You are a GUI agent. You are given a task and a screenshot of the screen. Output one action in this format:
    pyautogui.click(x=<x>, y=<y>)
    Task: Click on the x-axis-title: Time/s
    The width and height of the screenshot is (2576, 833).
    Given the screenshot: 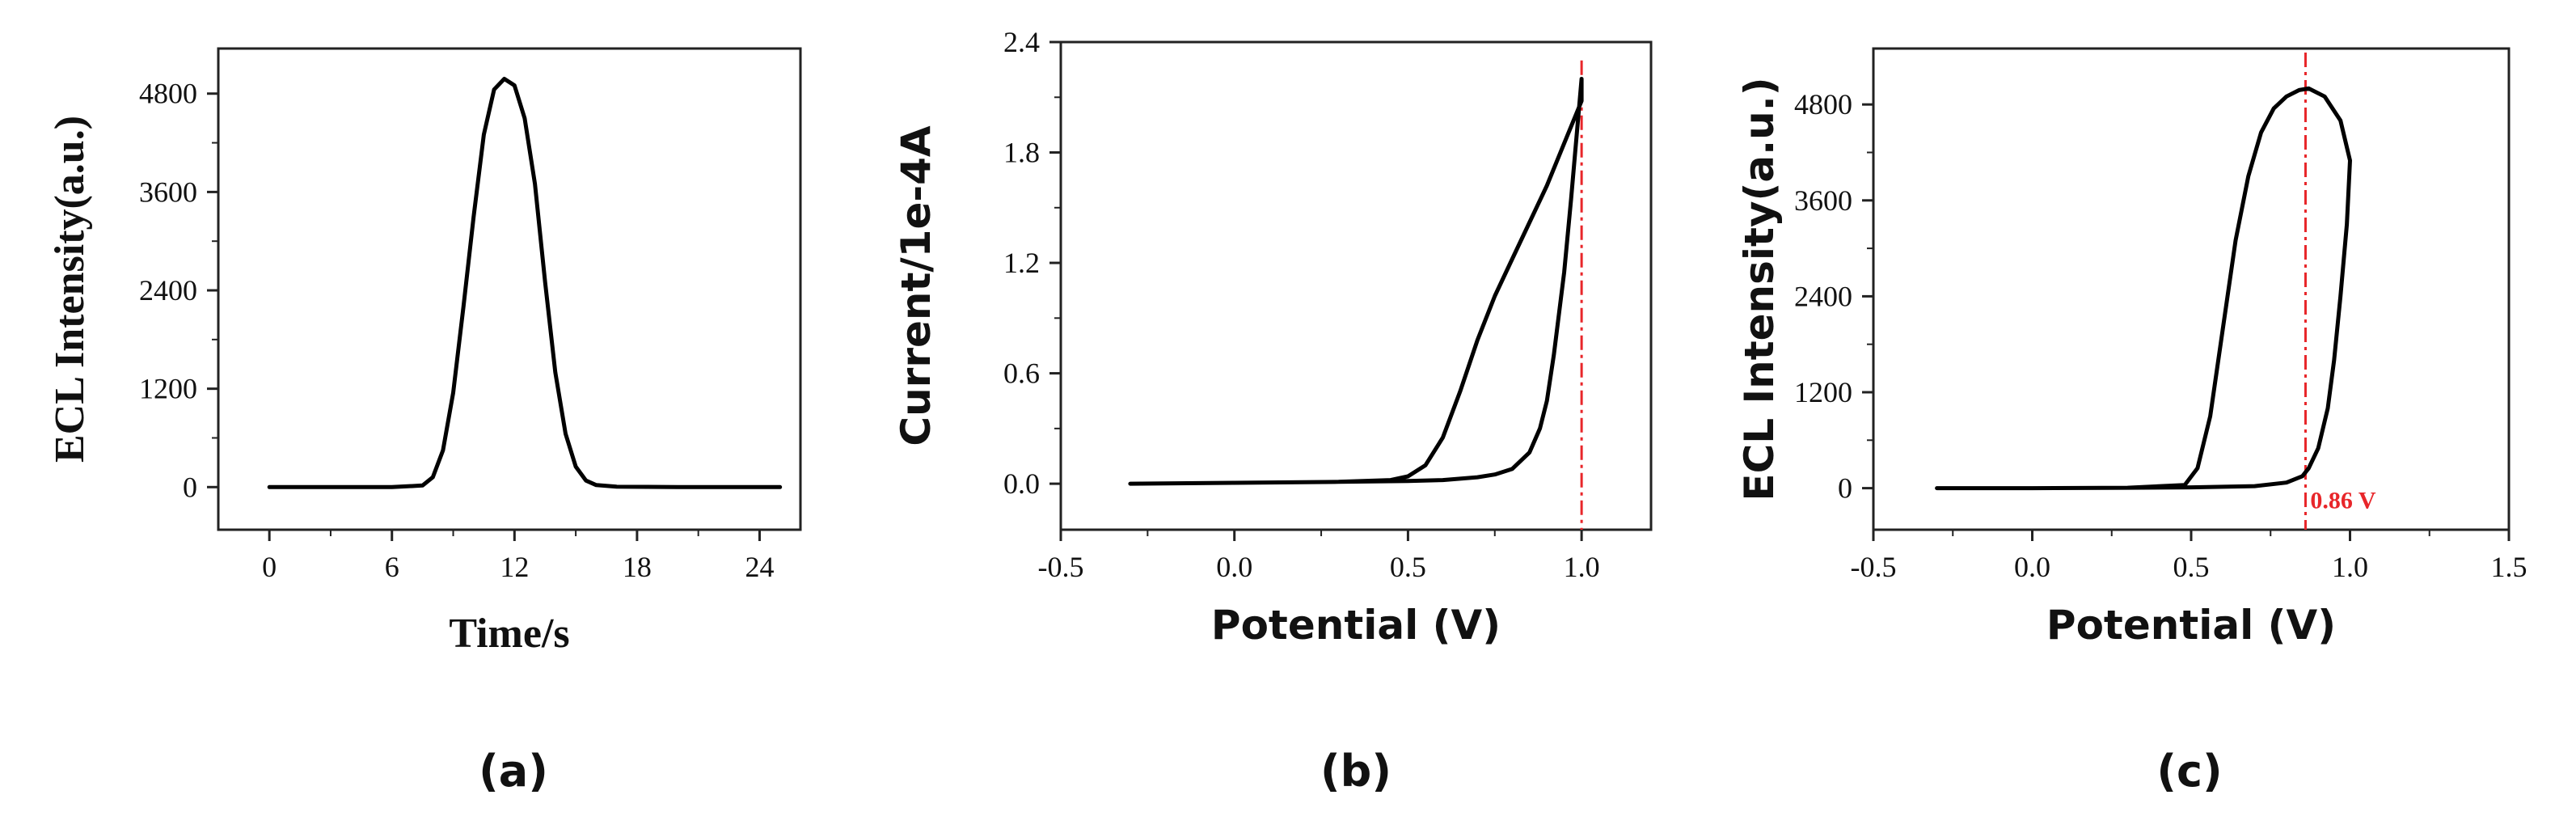 What is the action you would take?
    pyautogui.click(x=509, y=634)
    